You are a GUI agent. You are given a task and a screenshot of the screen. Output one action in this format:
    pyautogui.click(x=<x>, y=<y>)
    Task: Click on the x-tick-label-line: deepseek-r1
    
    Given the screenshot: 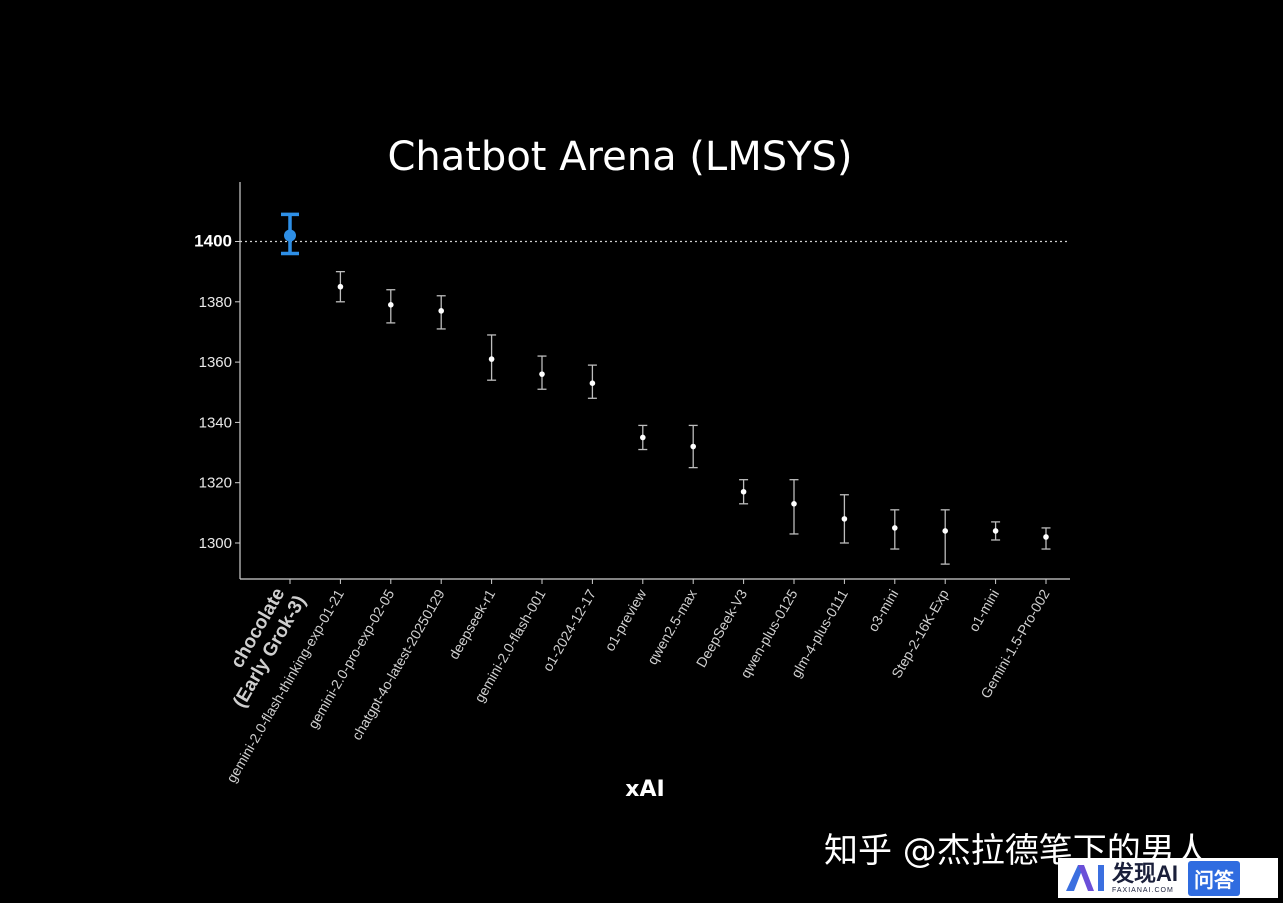 What is the action you would take?
    pyautogui.click(x=471, y=624)
    